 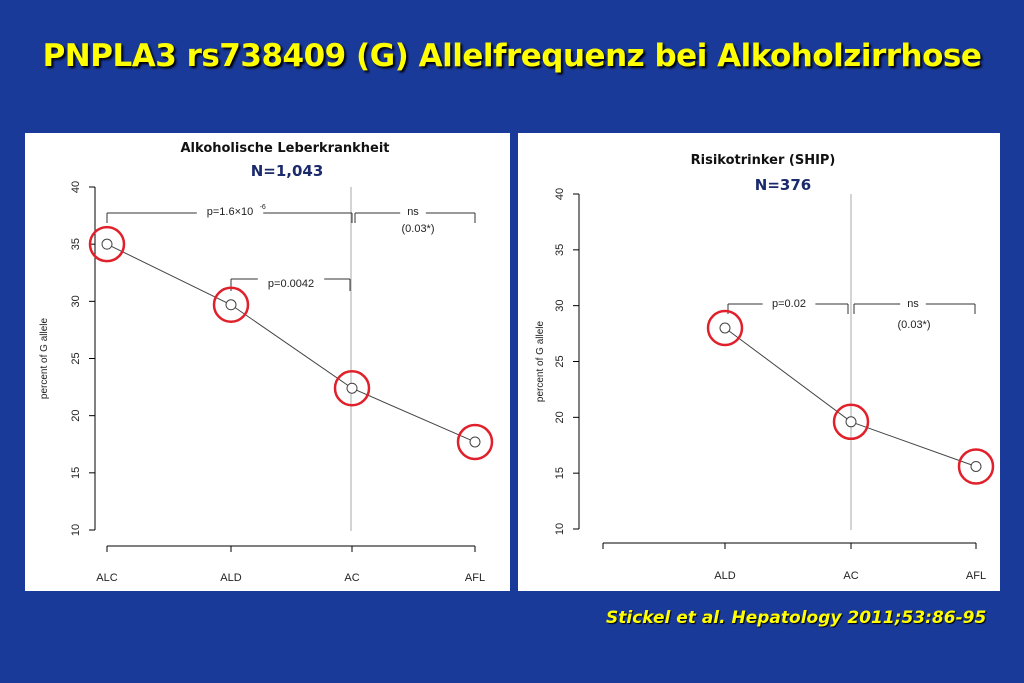 I want to click on significance-bracket: p=1.6×10 -6, so click(x=229, y=213).